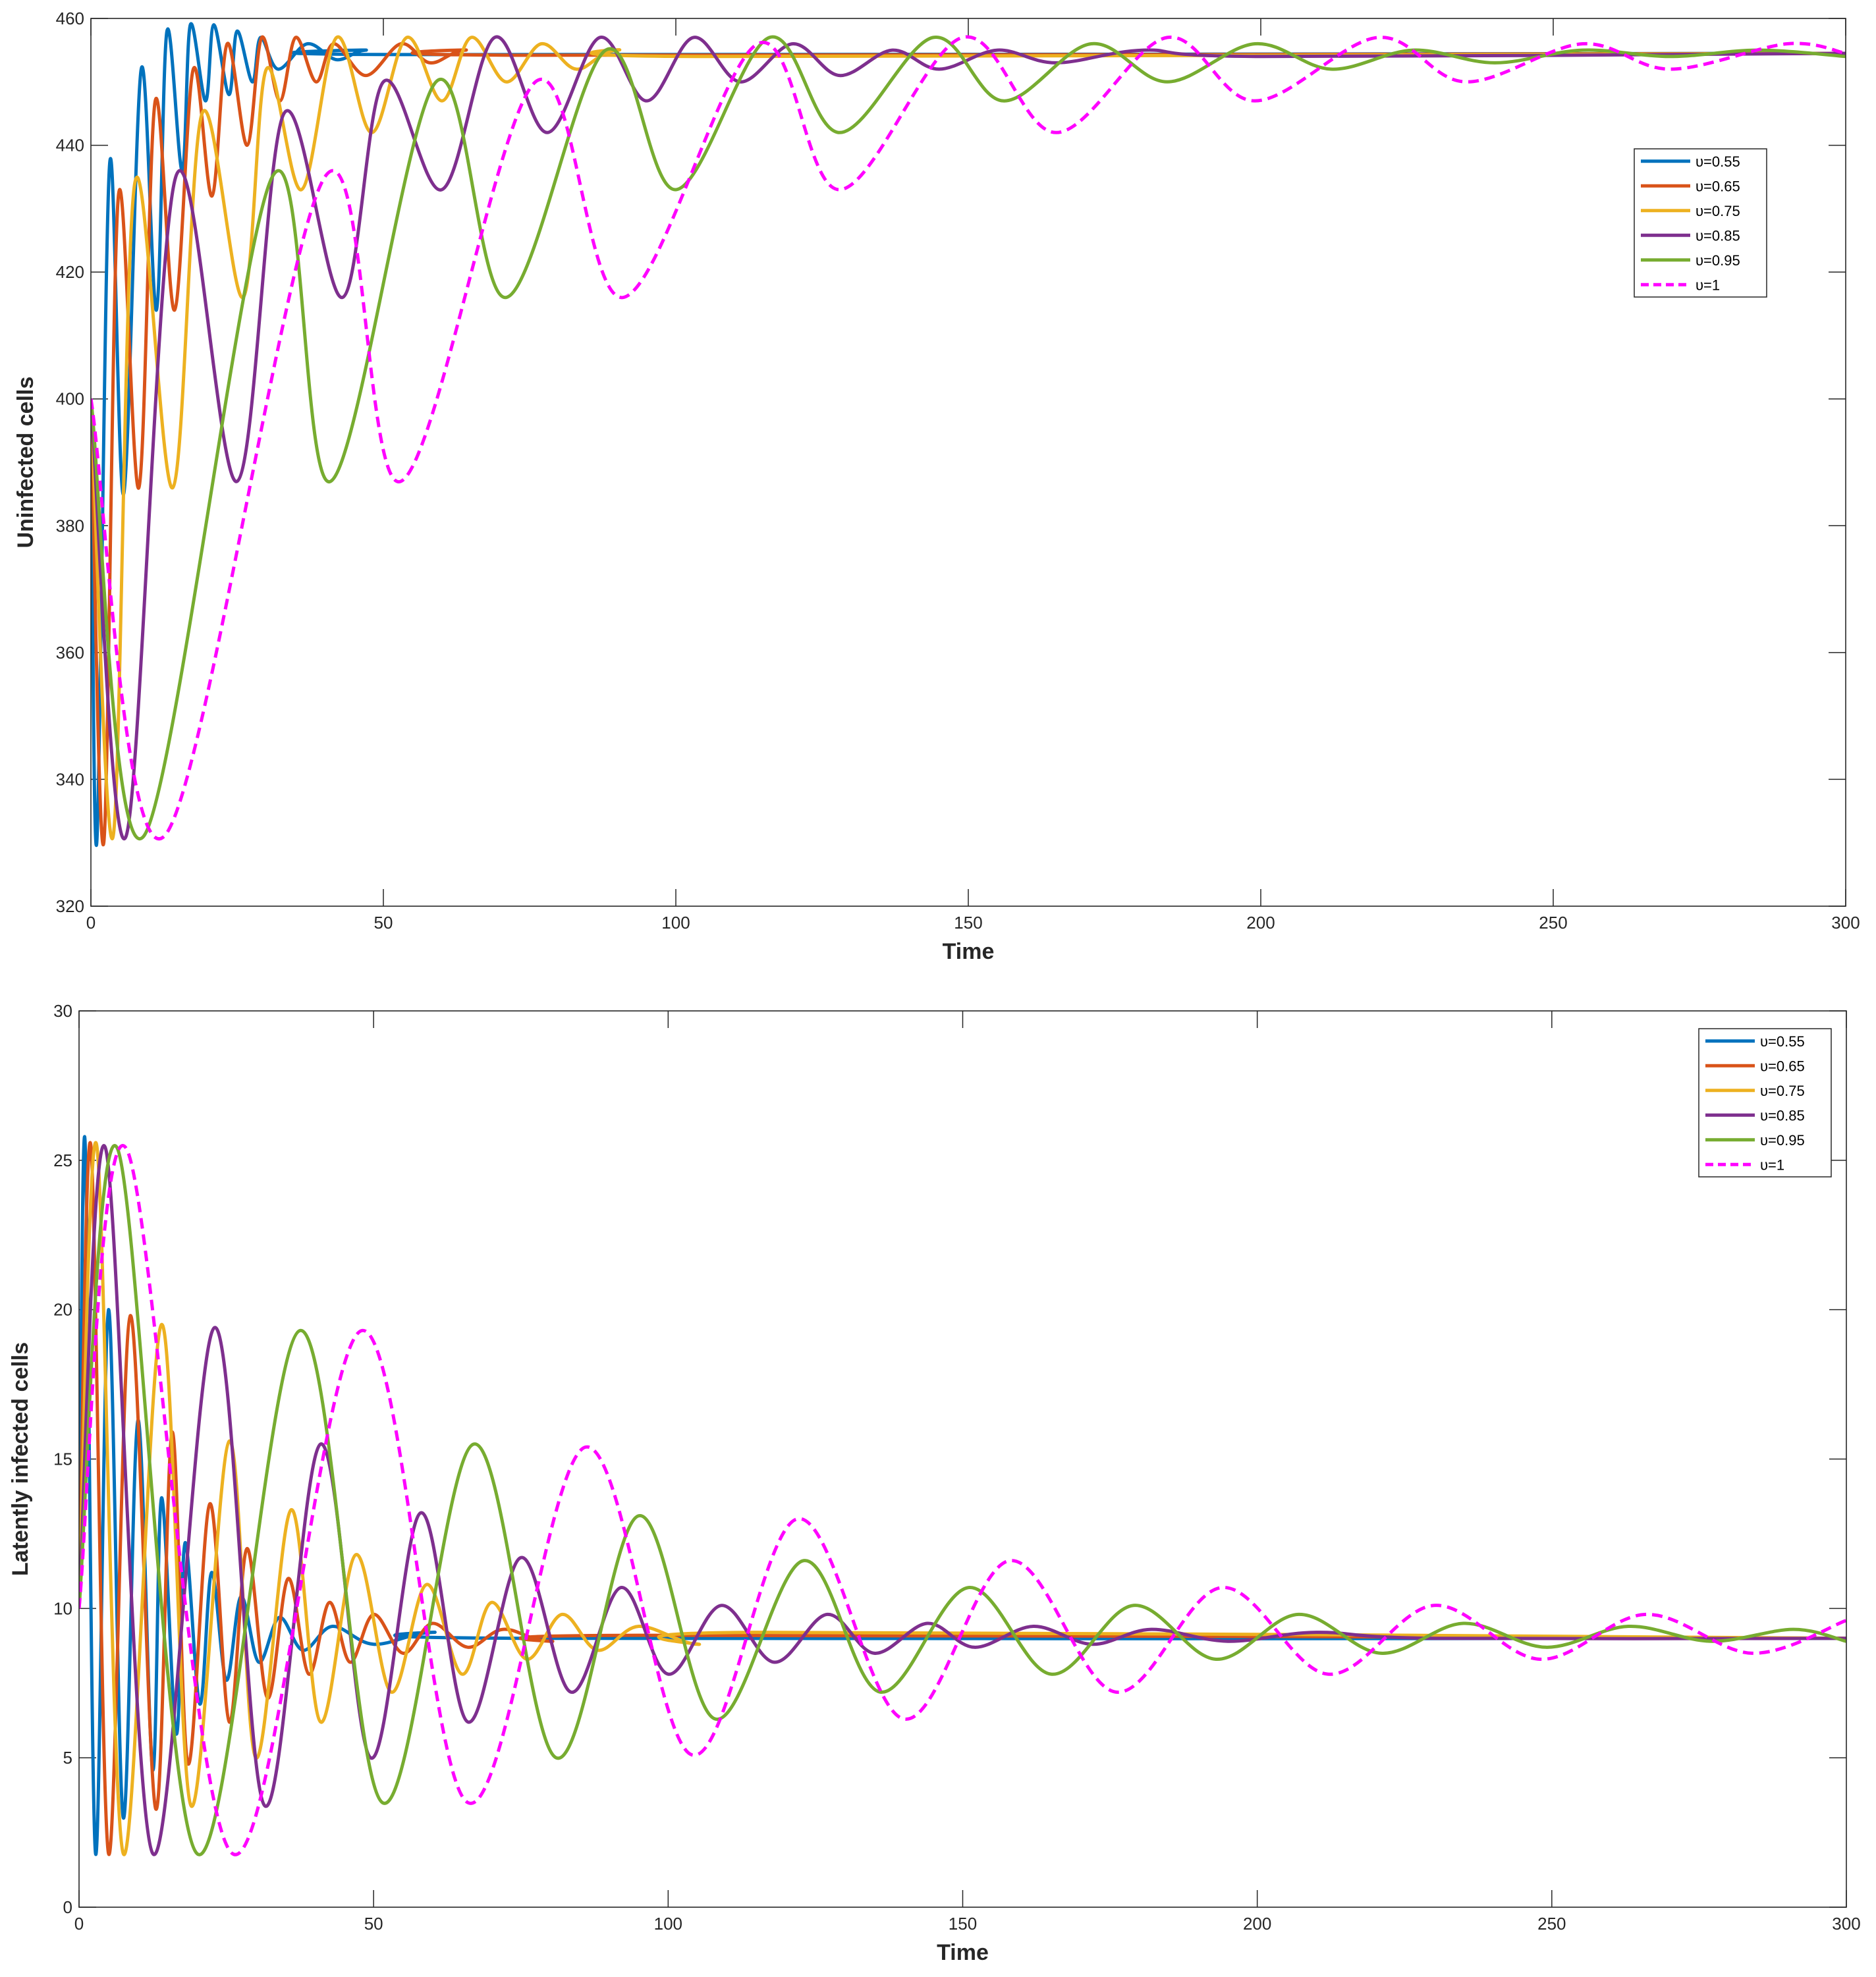  I want to click on y-axis-label: Latently infected cells, so click(20, 1459).